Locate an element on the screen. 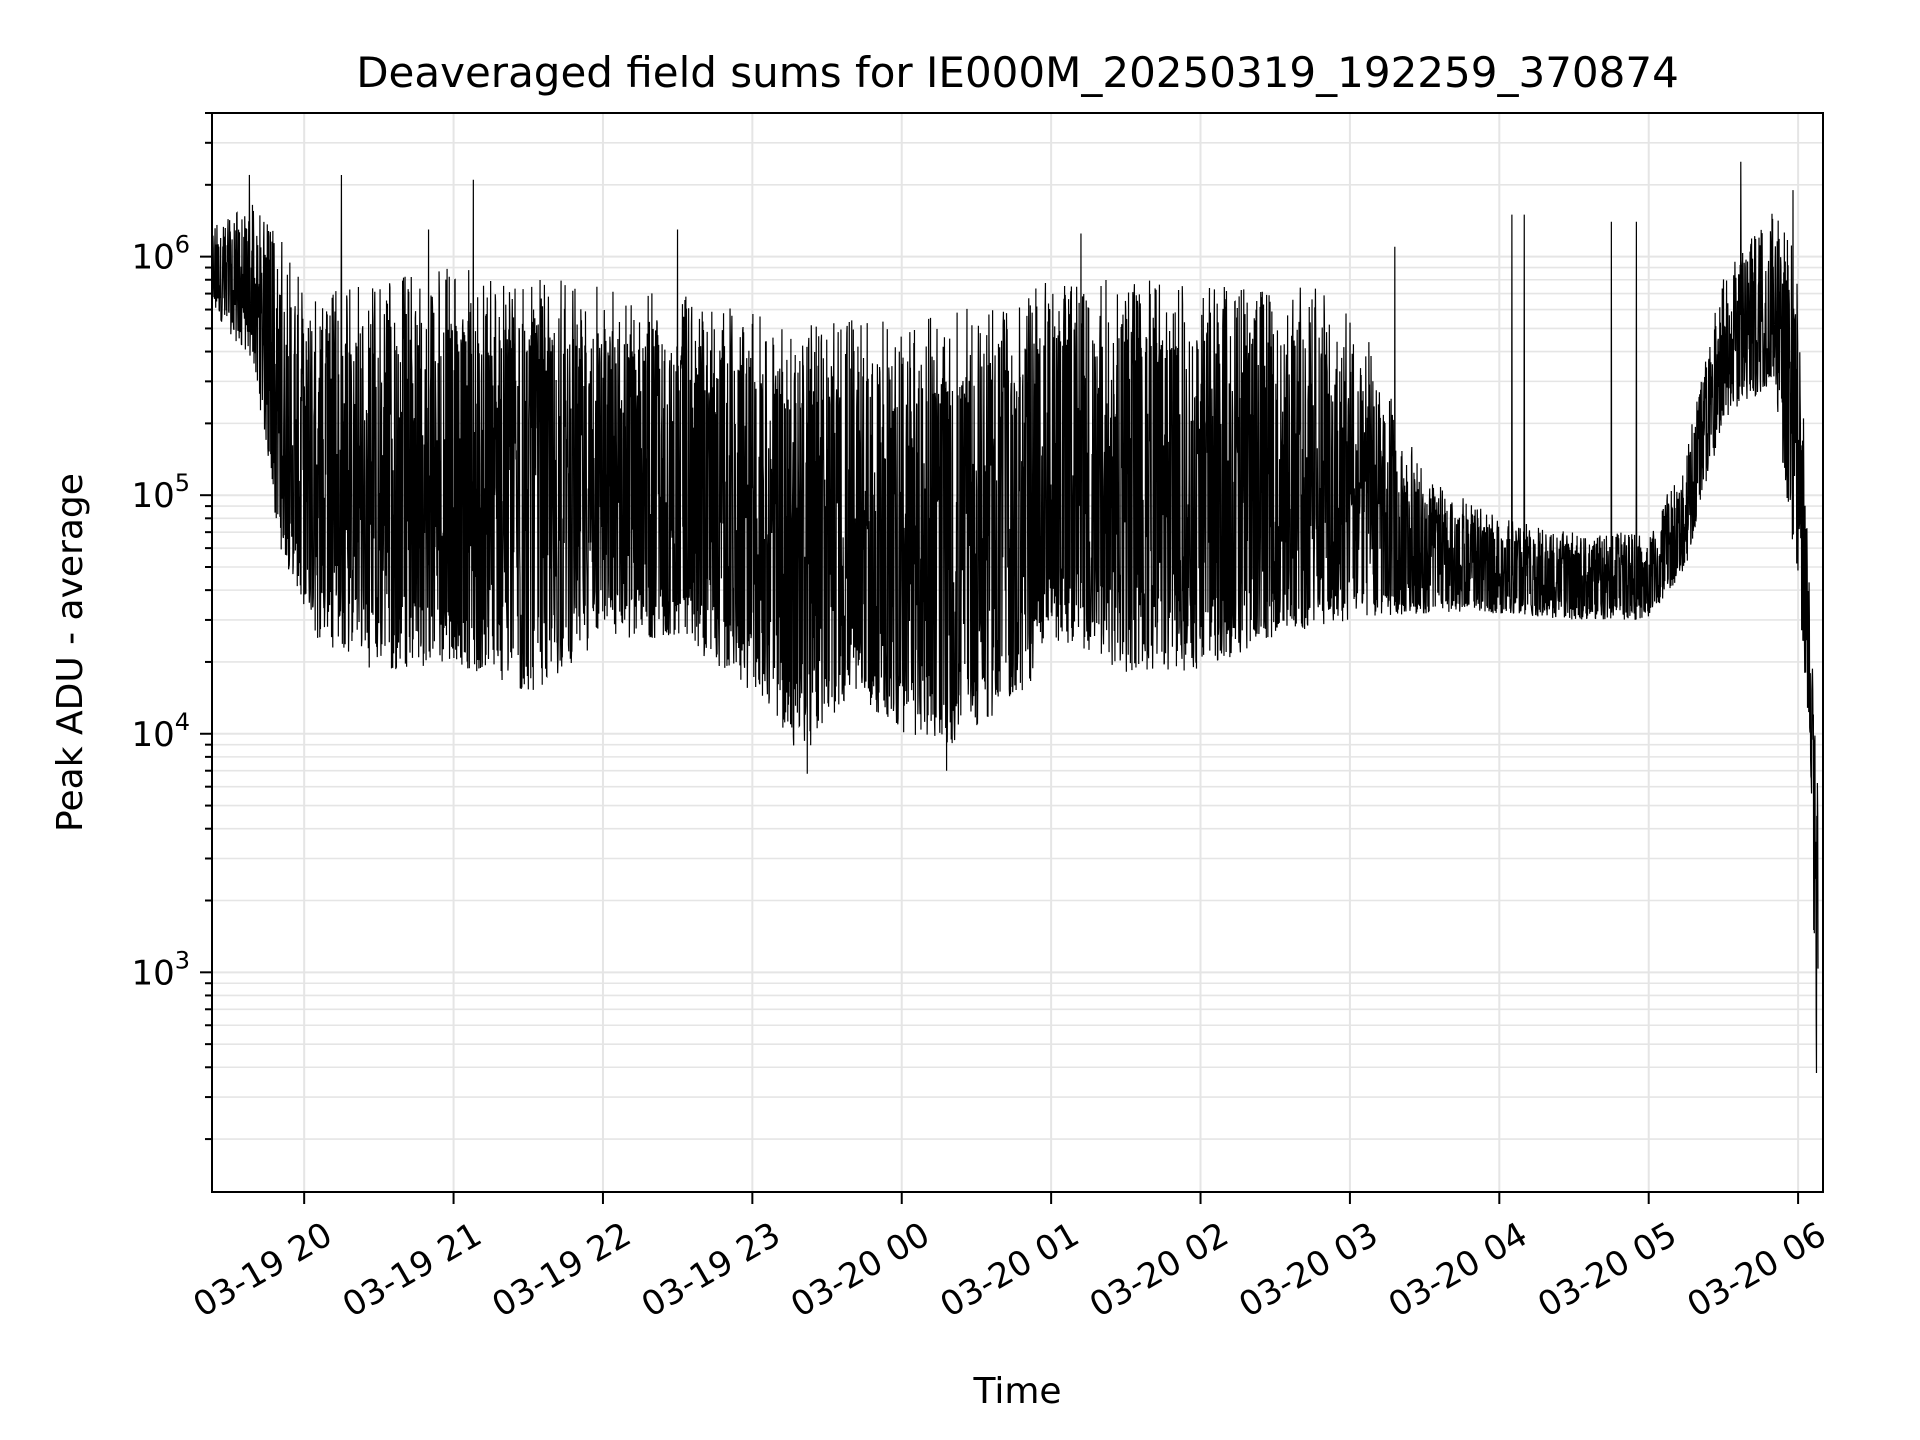 The height and width of the screenshot is (1440, 1920). x-tick-label: 03-19 20 is located at coordinates (263, 1270).